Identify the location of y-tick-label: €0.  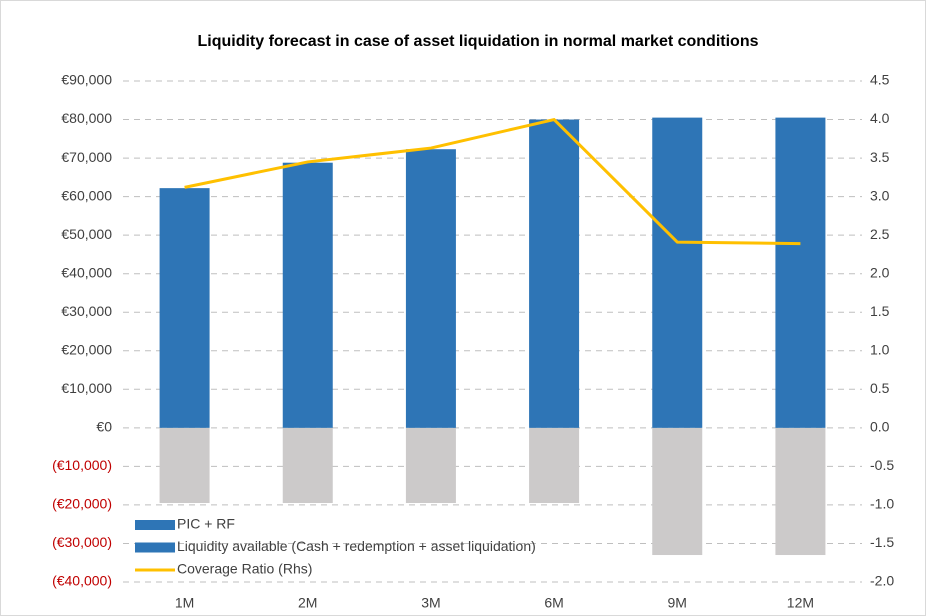
(104, 427).